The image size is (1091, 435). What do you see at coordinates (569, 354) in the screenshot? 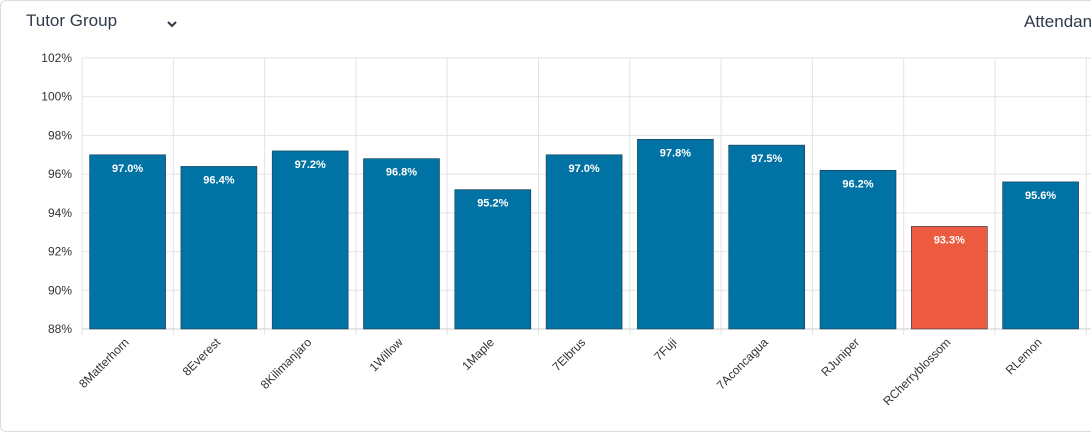
I see `category-label: 7Elbrus` at bounding box center [569, 354].